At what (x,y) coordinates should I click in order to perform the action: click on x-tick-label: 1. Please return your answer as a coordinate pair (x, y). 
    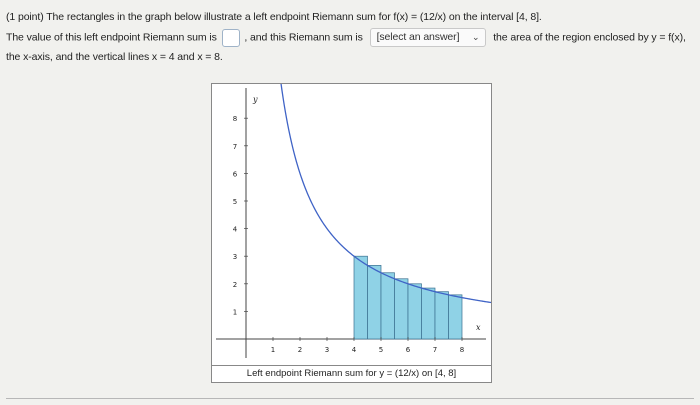
    Looking at the image, I should click on (273, 350).